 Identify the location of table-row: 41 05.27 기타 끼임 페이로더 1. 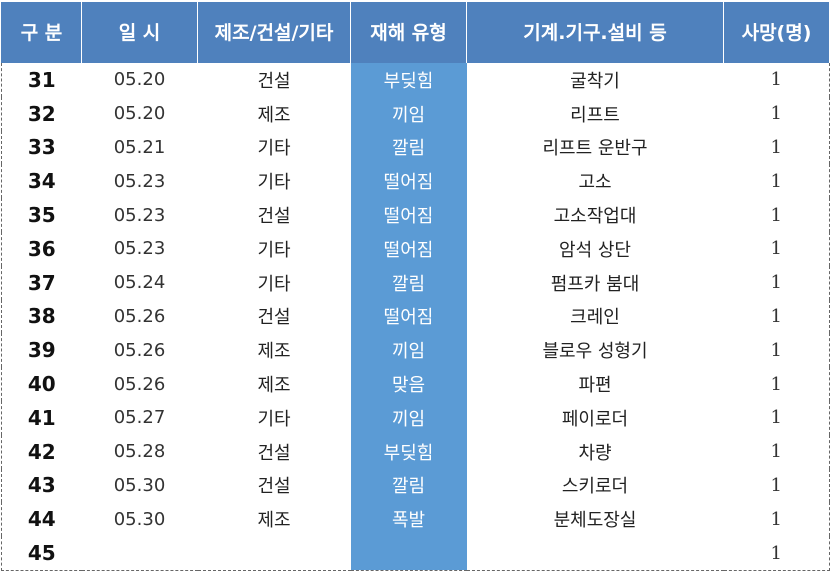
(415, 417).